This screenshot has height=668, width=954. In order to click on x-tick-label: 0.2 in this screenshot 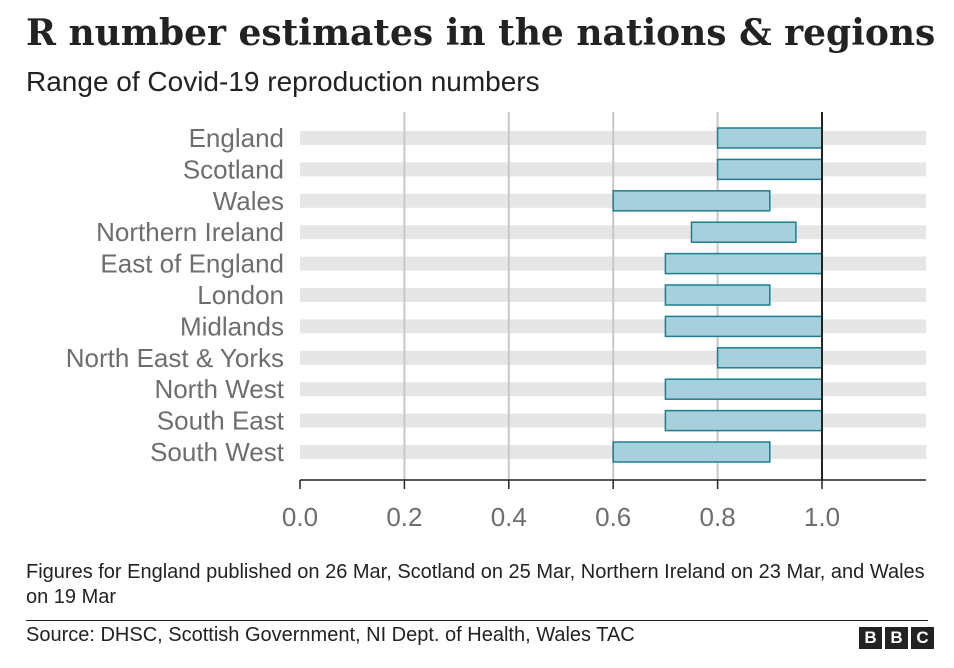, I will do `click(404, 517)`.